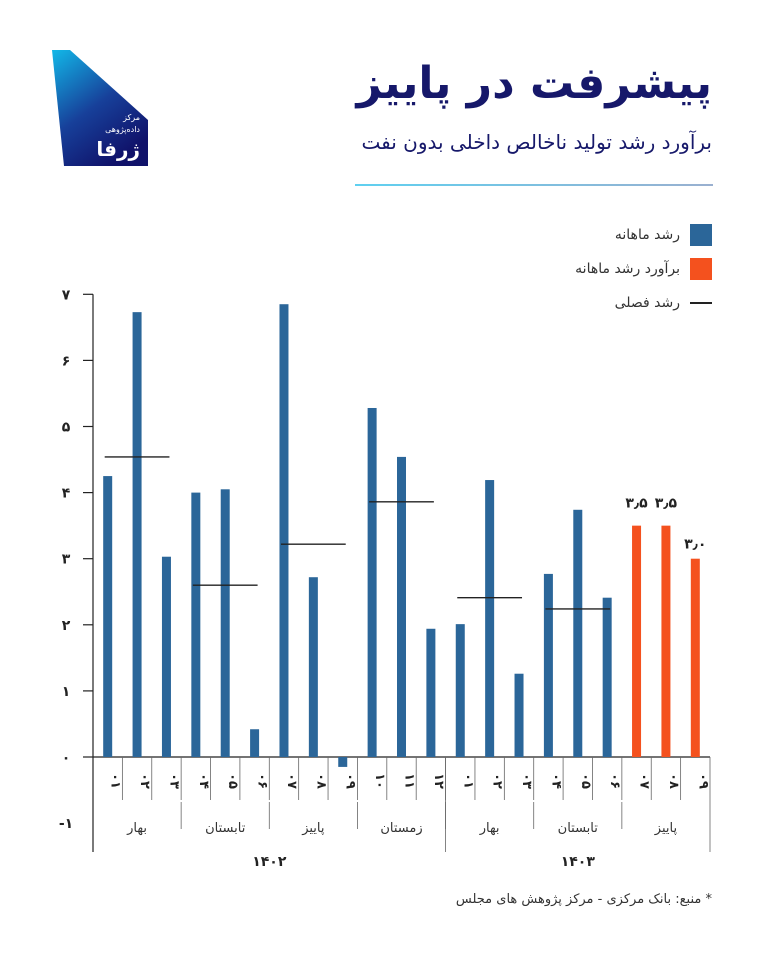  Describe the element at coordinates (66, 560) in the screenshot. I see `y-tick-label: ۳` at that location.